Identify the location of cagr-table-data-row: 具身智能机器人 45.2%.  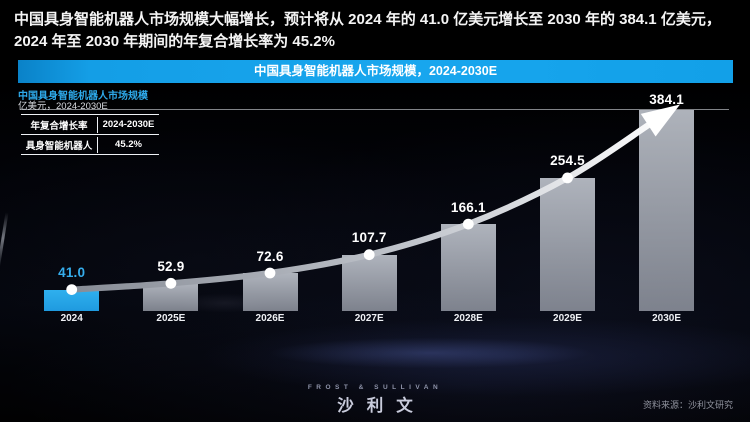
(90, 144).